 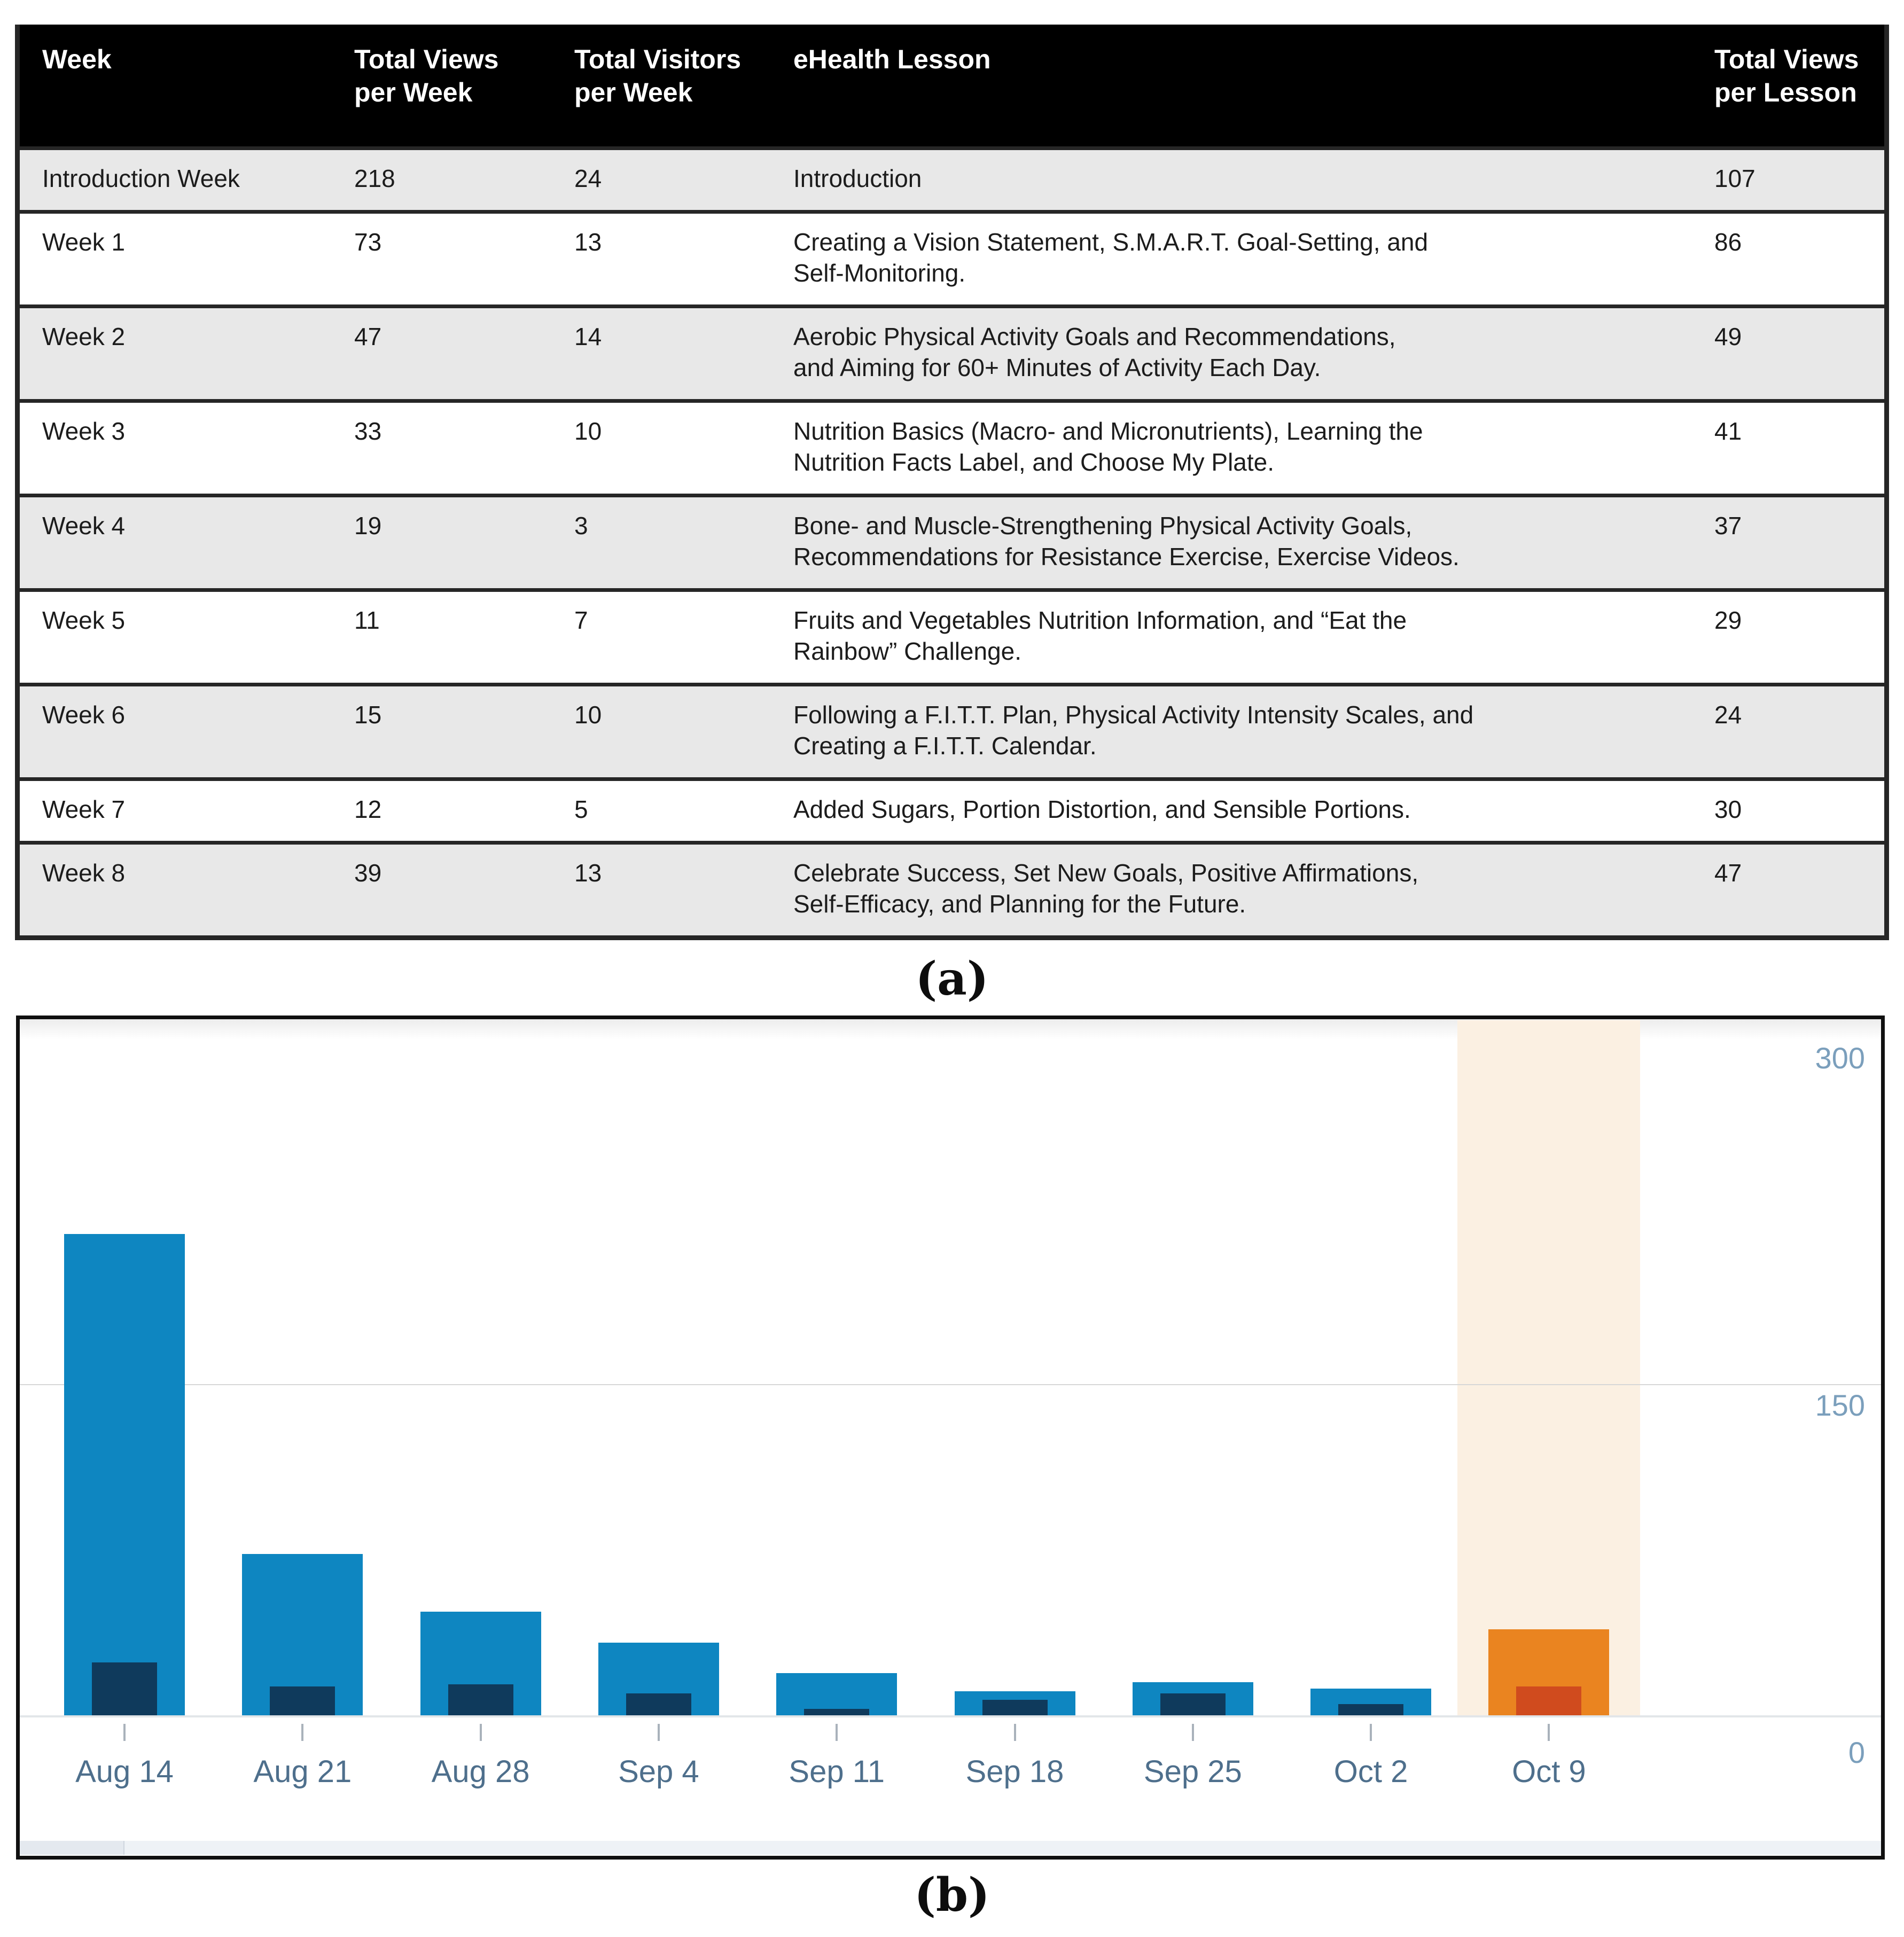 What do you see at coordinates (368, 715) in the screenshot?
I see `views-per-week-cell: 15` at bounding box center [368, 715].